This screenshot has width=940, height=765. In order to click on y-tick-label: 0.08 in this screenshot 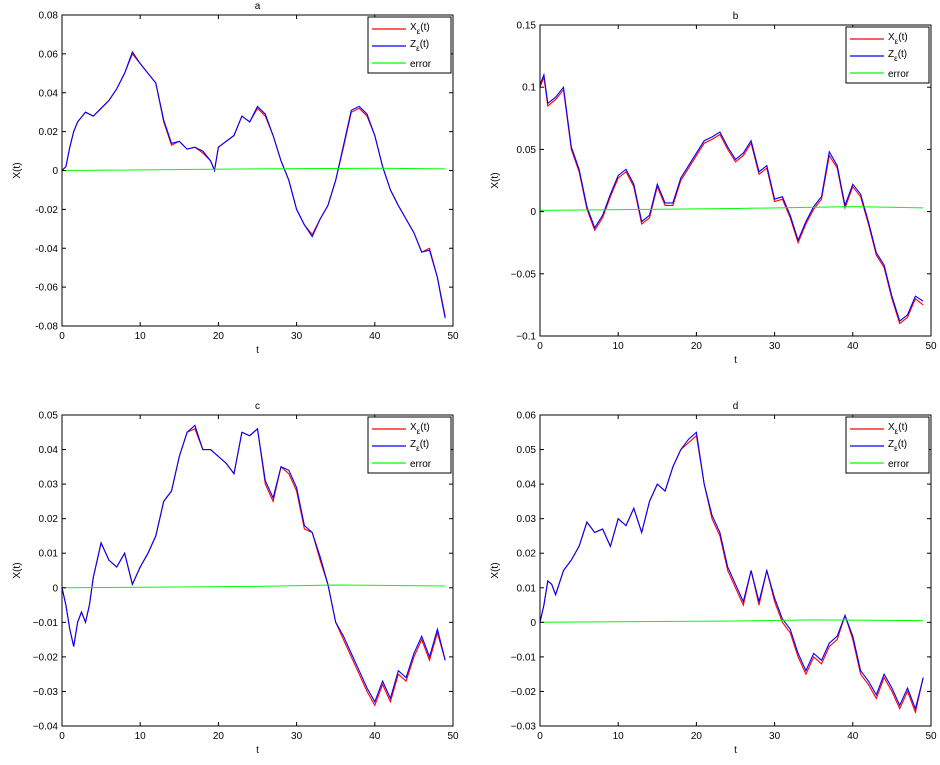, I will do `click(49, 16)`.